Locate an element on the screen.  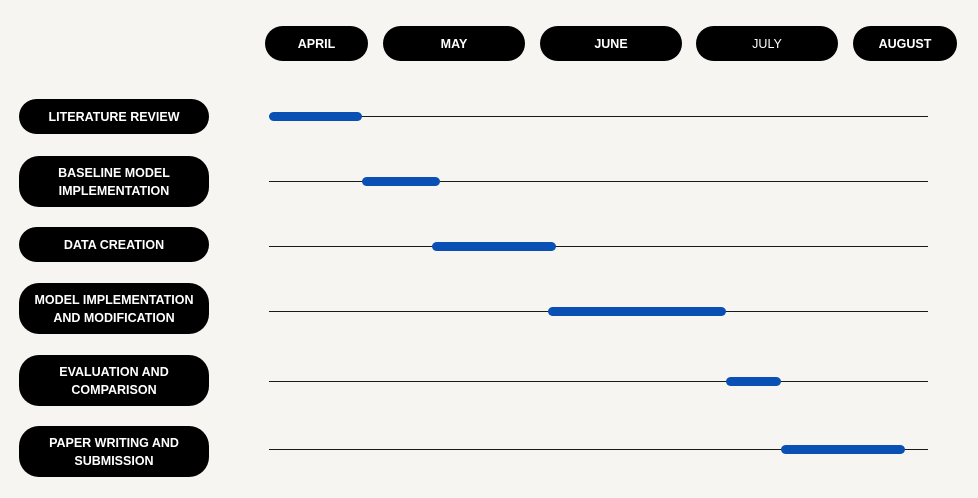
task-label-literature-review: LITERATURE REVIEW is located at coordinates (114, 116).